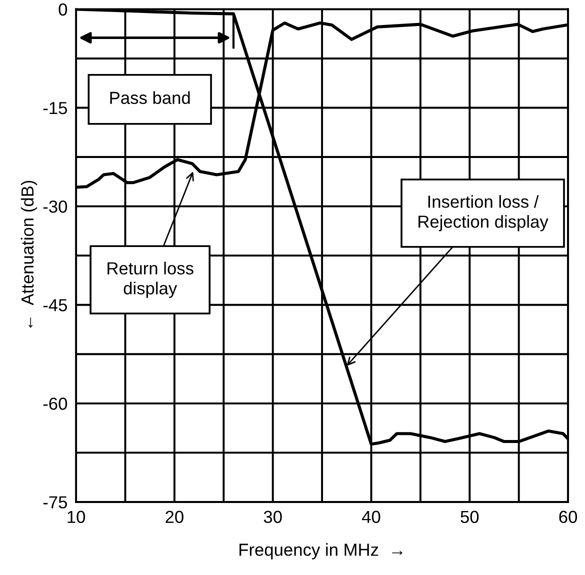  Describe the element at coordinates (568, 517) in the screenshot. I see `x-tick-label: 60` at that location.